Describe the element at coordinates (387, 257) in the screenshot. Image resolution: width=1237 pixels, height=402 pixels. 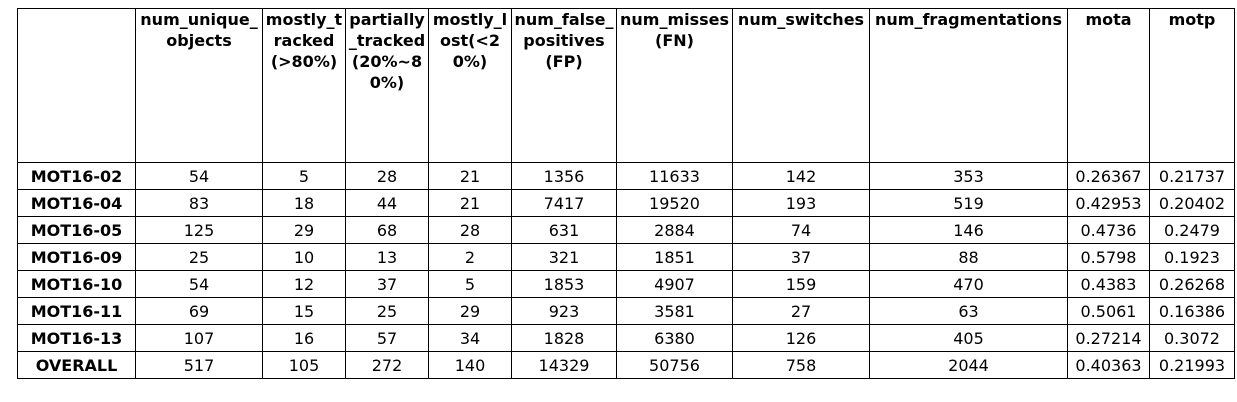
I see `cell-partially-tracked: 13` at that location.